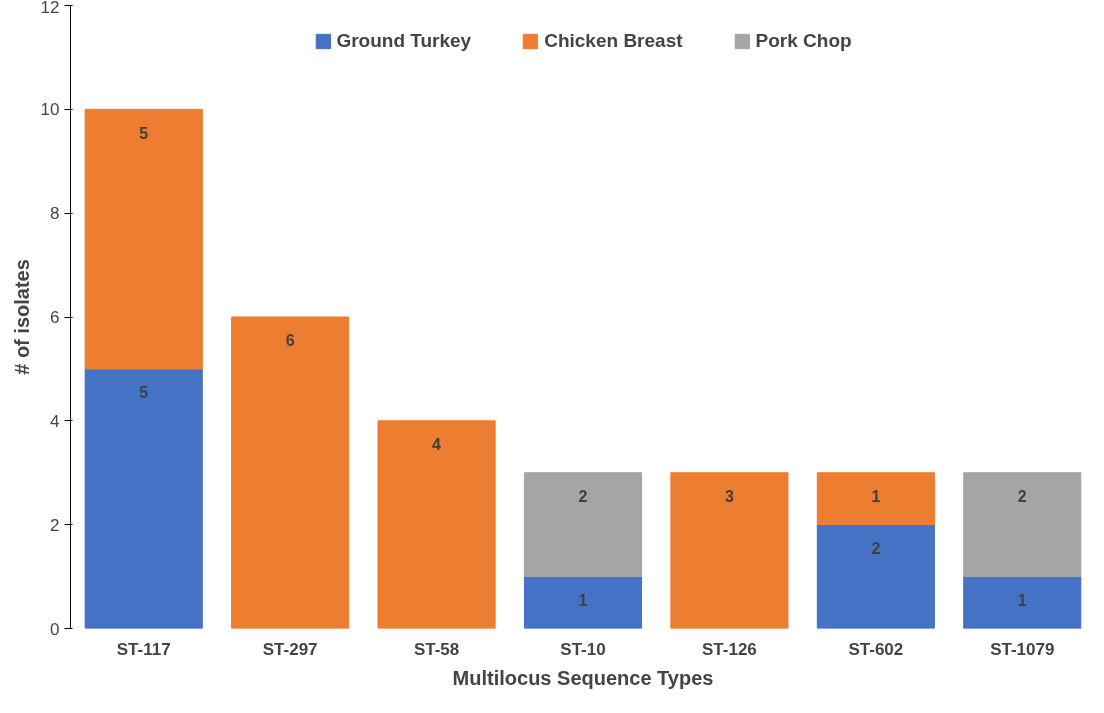 Image resolution: width=1104 pixels, height=713 pixels. I want to click on x-tick-label: ST-117, so click(143, 649).